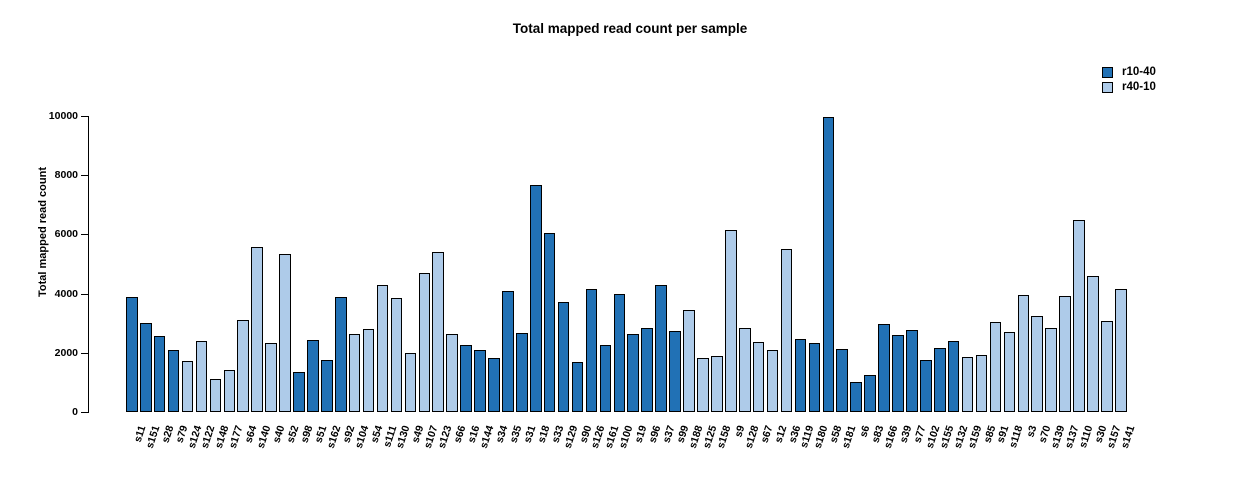 This screenshot has height=500, width=1238. What do you see at coordinates (758, 377) in the screenshot?
I see `bar-s67` at bounding box center [758, 377].